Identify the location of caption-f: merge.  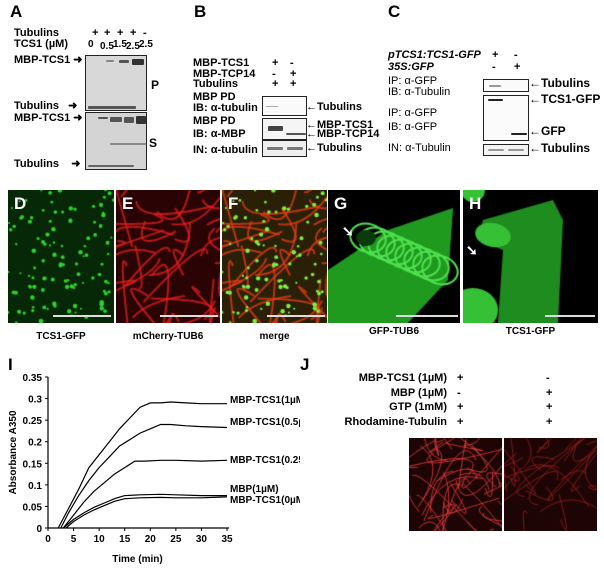
(274, 336).